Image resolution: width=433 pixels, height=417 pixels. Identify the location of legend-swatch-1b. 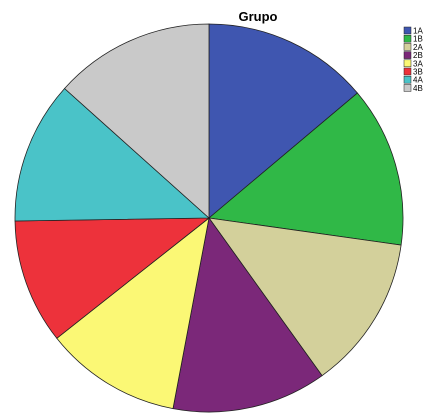
(407, 38).